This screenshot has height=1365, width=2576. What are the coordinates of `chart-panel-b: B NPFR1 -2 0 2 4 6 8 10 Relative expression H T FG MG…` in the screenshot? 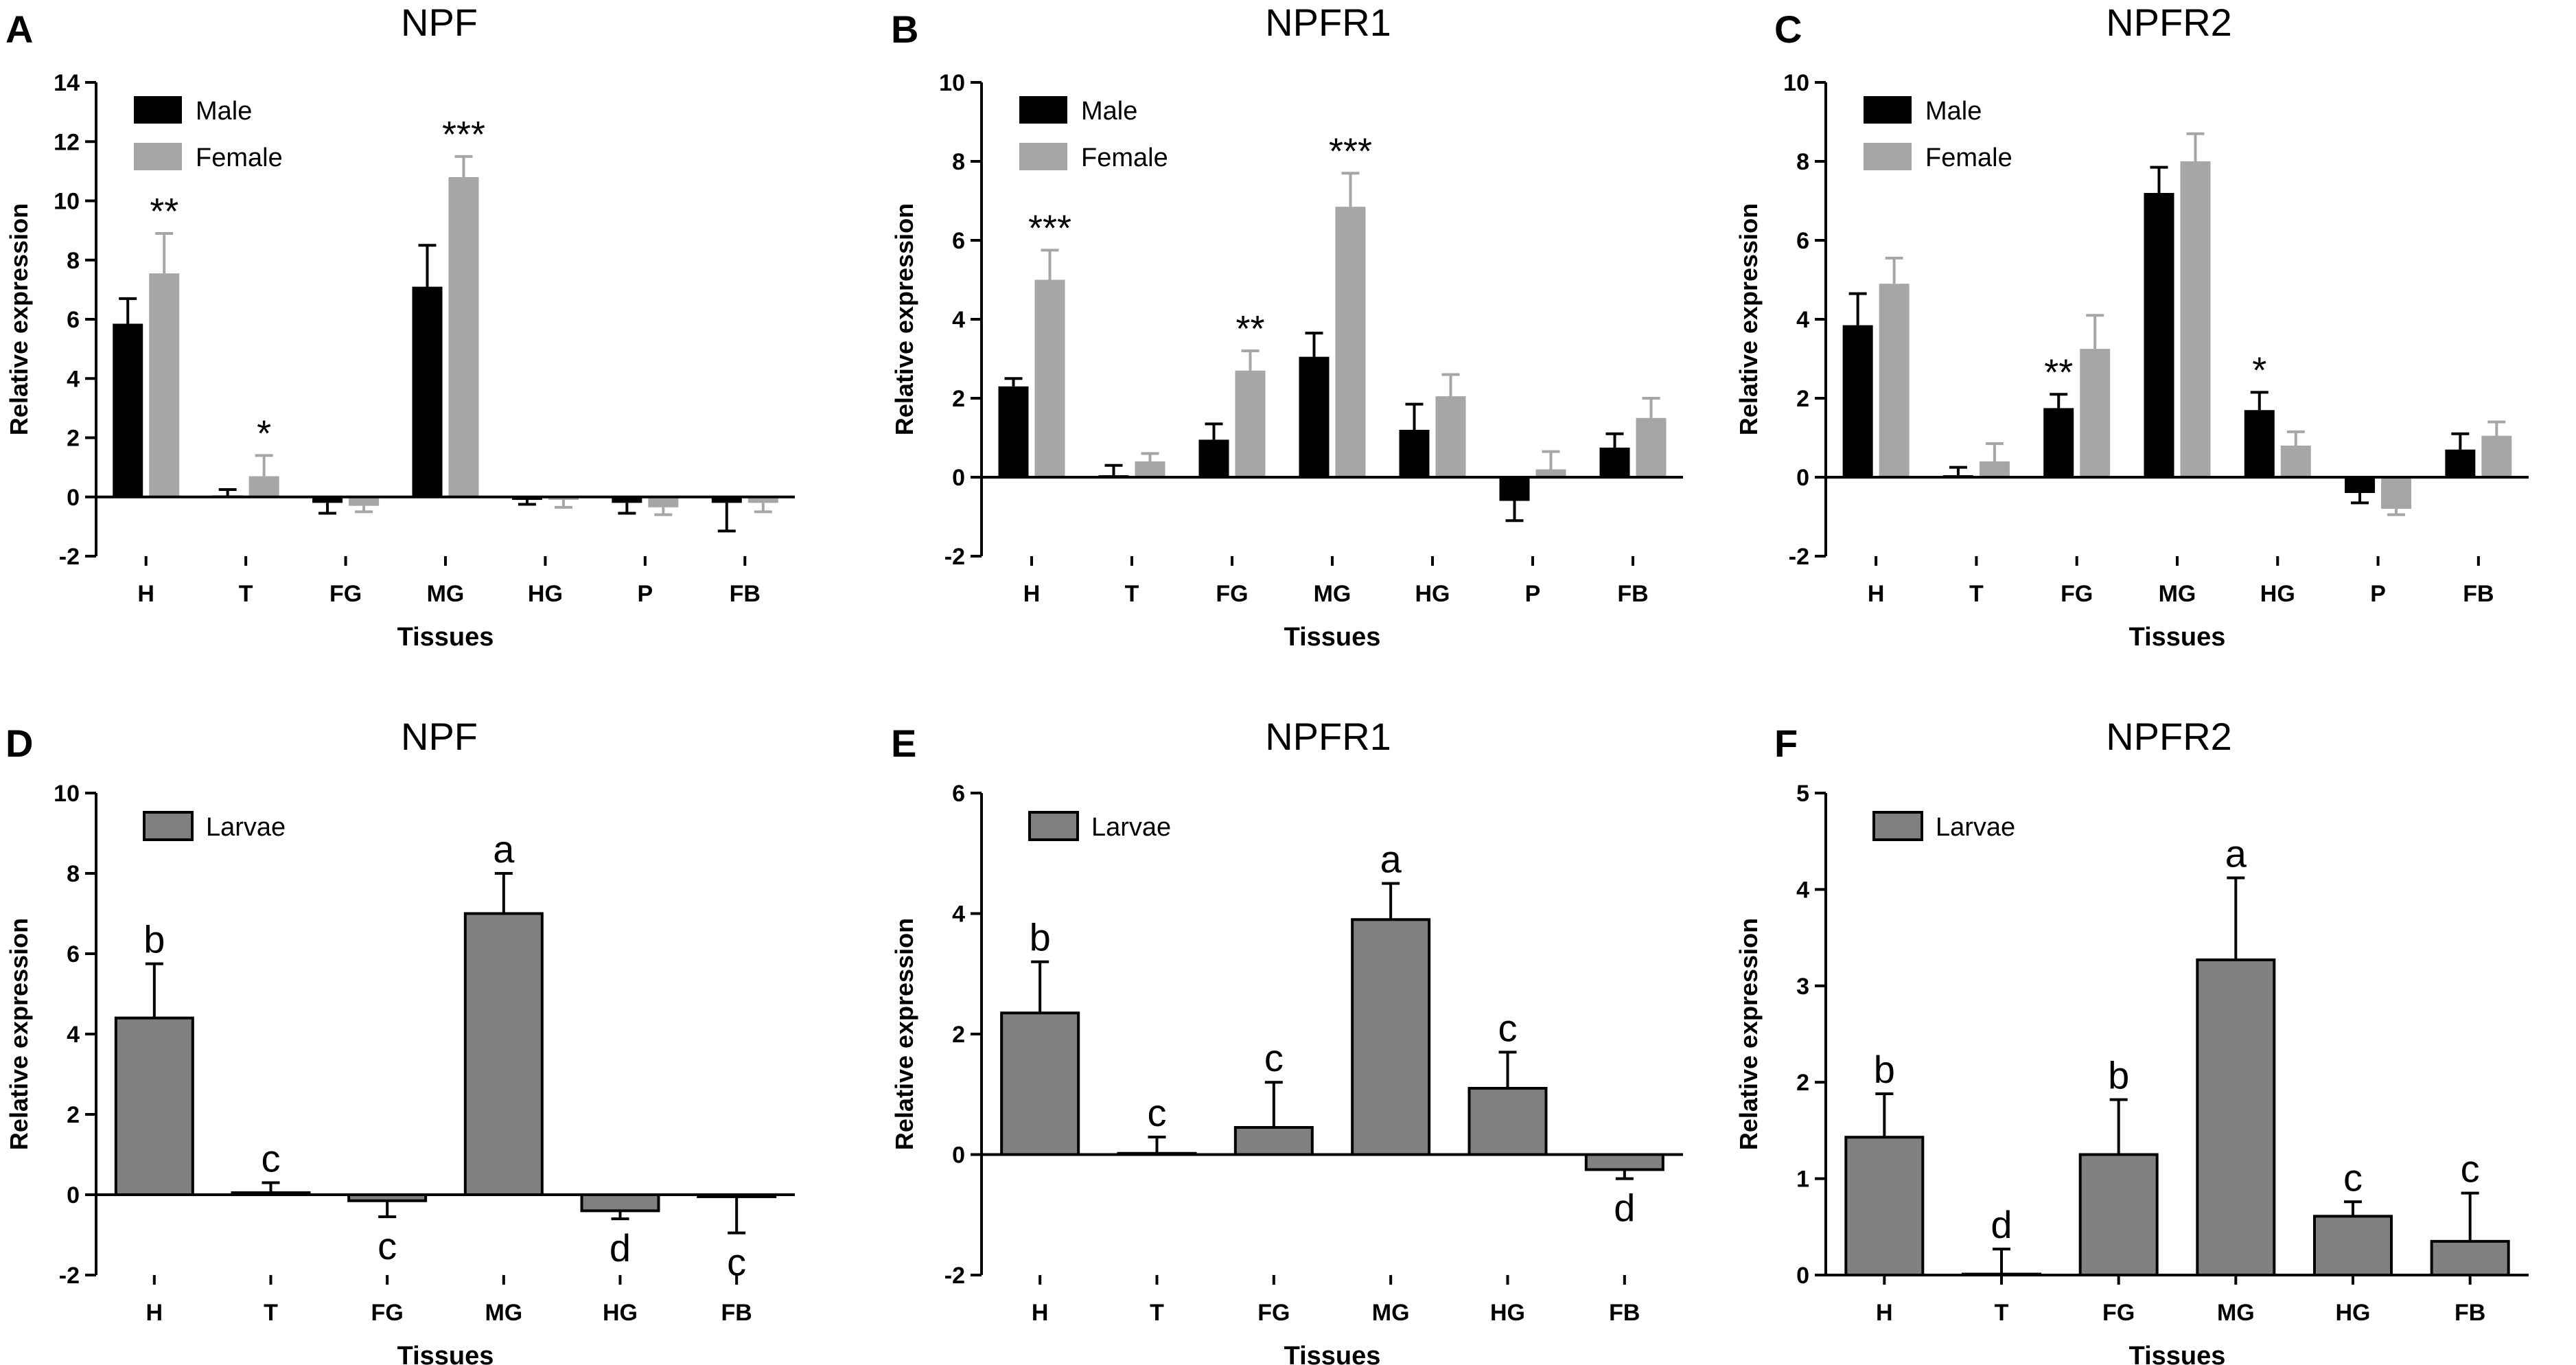 It's located at (1286, 326).